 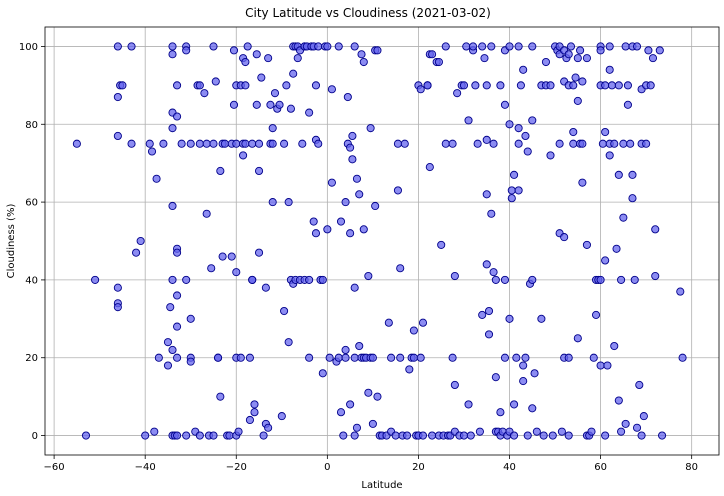 I want to click on y-tick-label: 60, so click(x=31, y=203).